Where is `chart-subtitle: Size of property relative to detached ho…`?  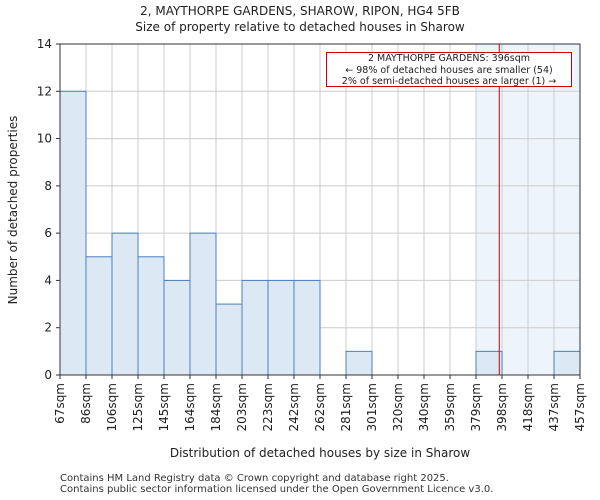
chart-subtitle: Size of property relative to detached ho… is located at coordinates (300, 27).